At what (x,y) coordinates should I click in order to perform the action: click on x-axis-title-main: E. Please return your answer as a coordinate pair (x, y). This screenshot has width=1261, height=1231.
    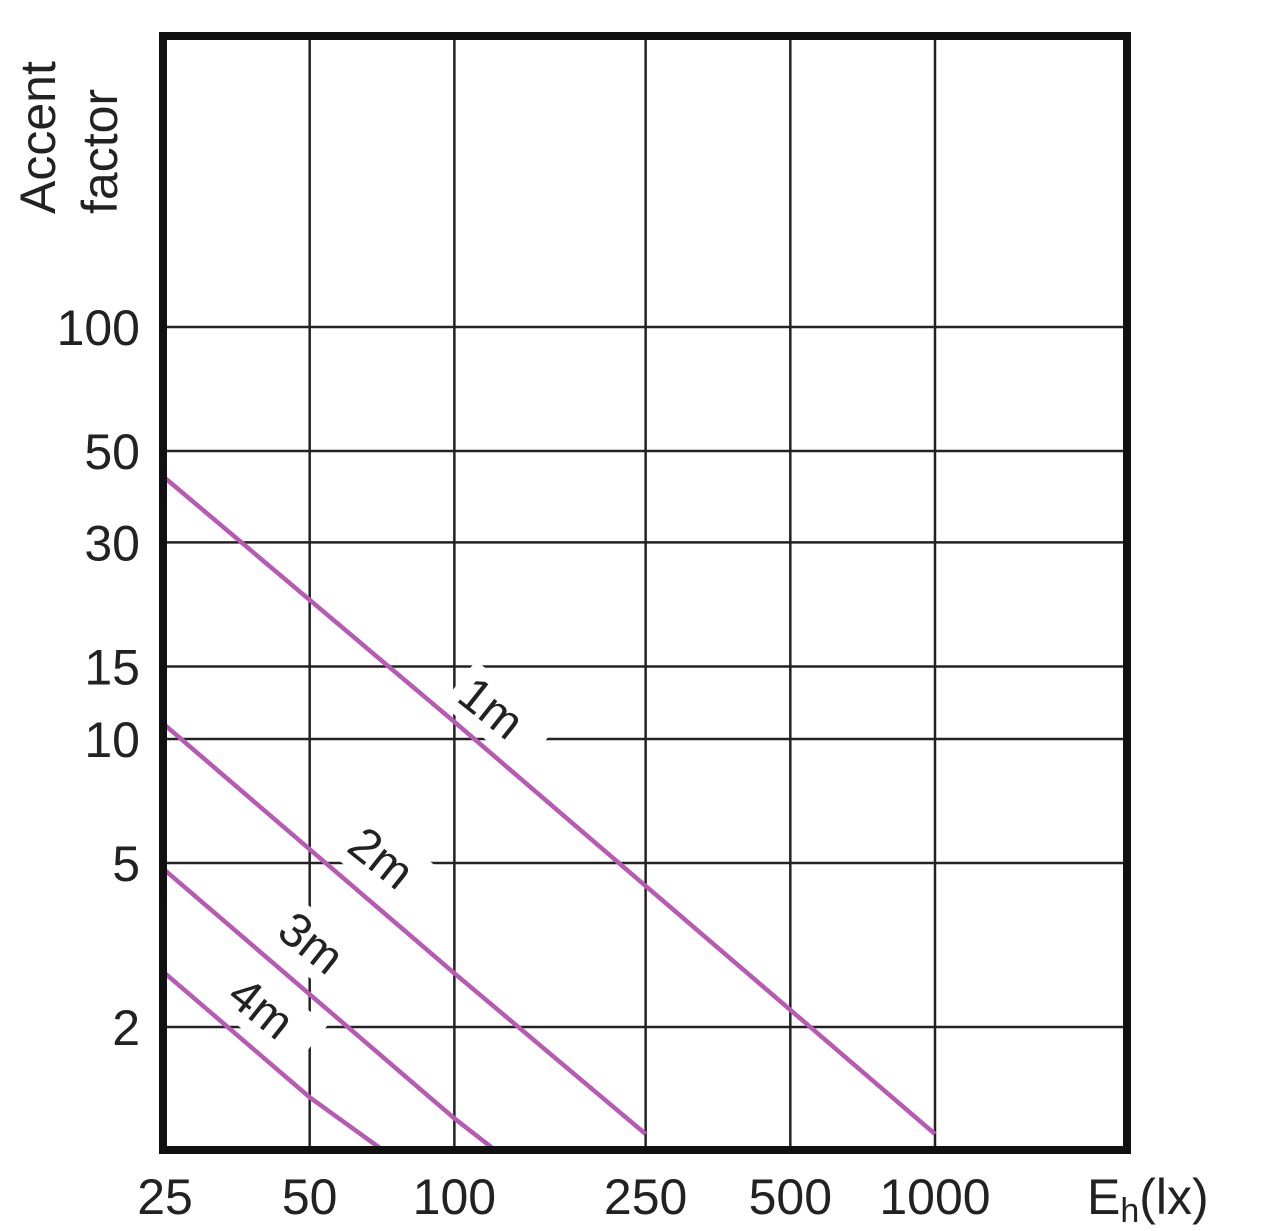
    Looking at the image, I should click on (1103, 1197).